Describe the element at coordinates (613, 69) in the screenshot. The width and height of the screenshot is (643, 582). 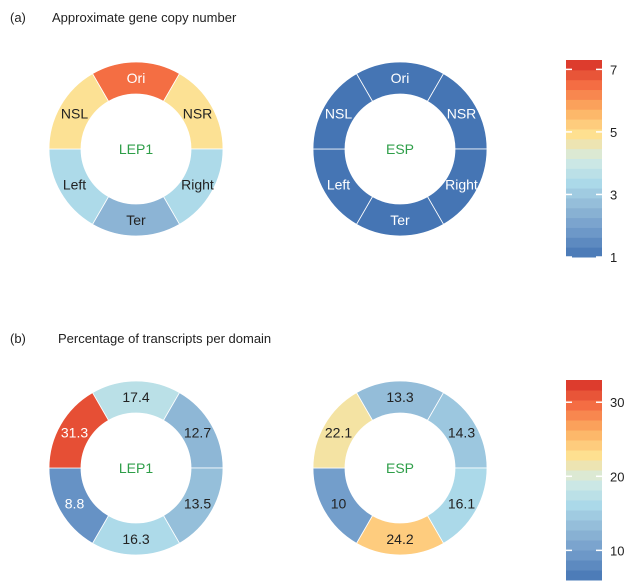
I see `colorbar-tick-label: 7` at that location.